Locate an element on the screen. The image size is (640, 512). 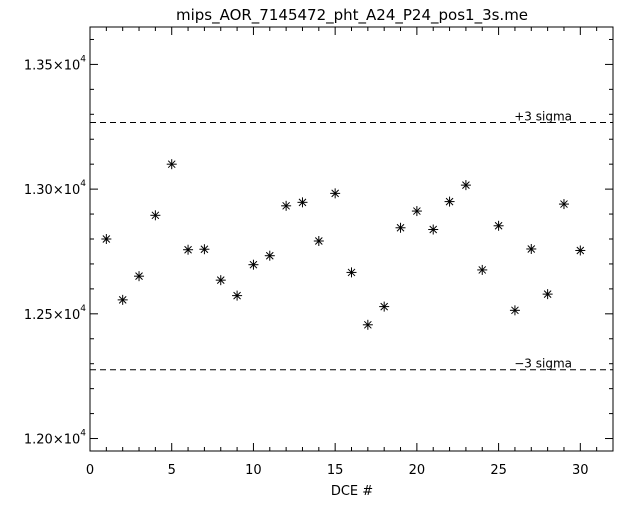
y-tick-label: 1.25×10⁴ is located at coordinates (55, 313).